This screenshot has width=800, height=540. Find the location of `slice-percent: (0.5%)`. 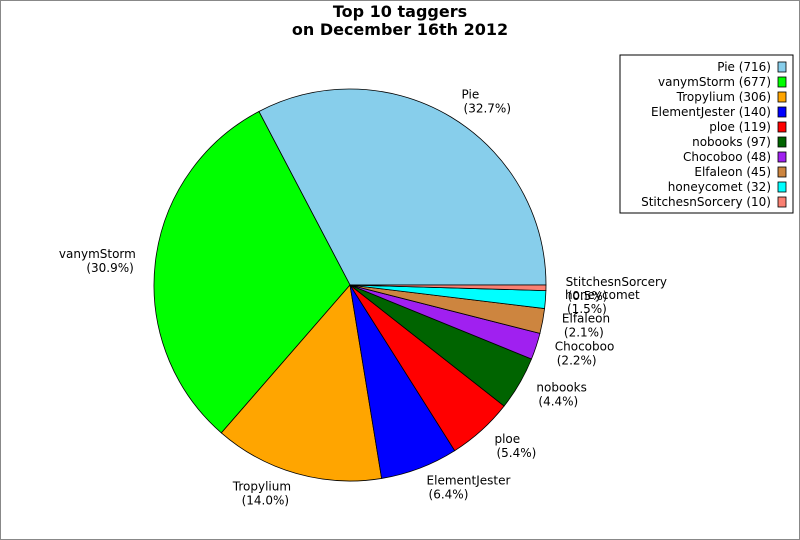

slice-percent: (0.5%) is located at coordinates (588, 296).